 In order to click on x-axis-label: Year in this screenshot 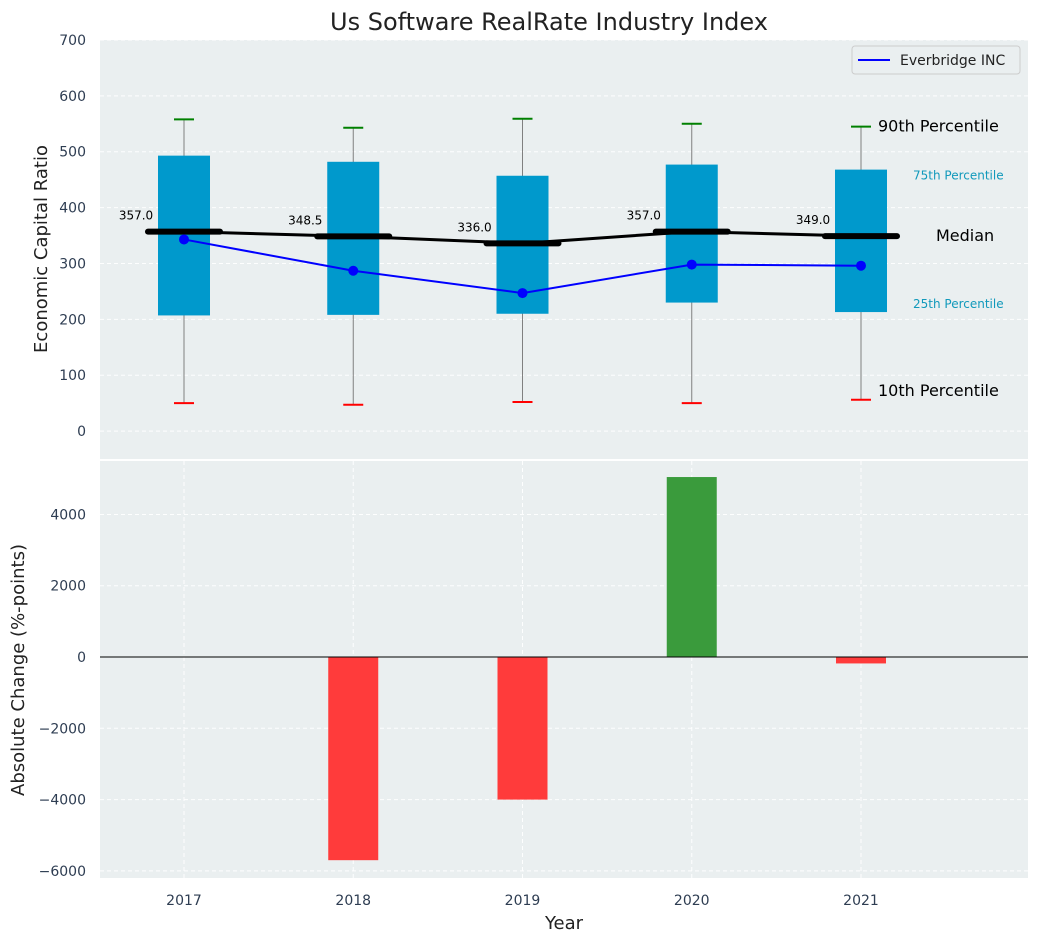, I will do `click(564, 923)`.